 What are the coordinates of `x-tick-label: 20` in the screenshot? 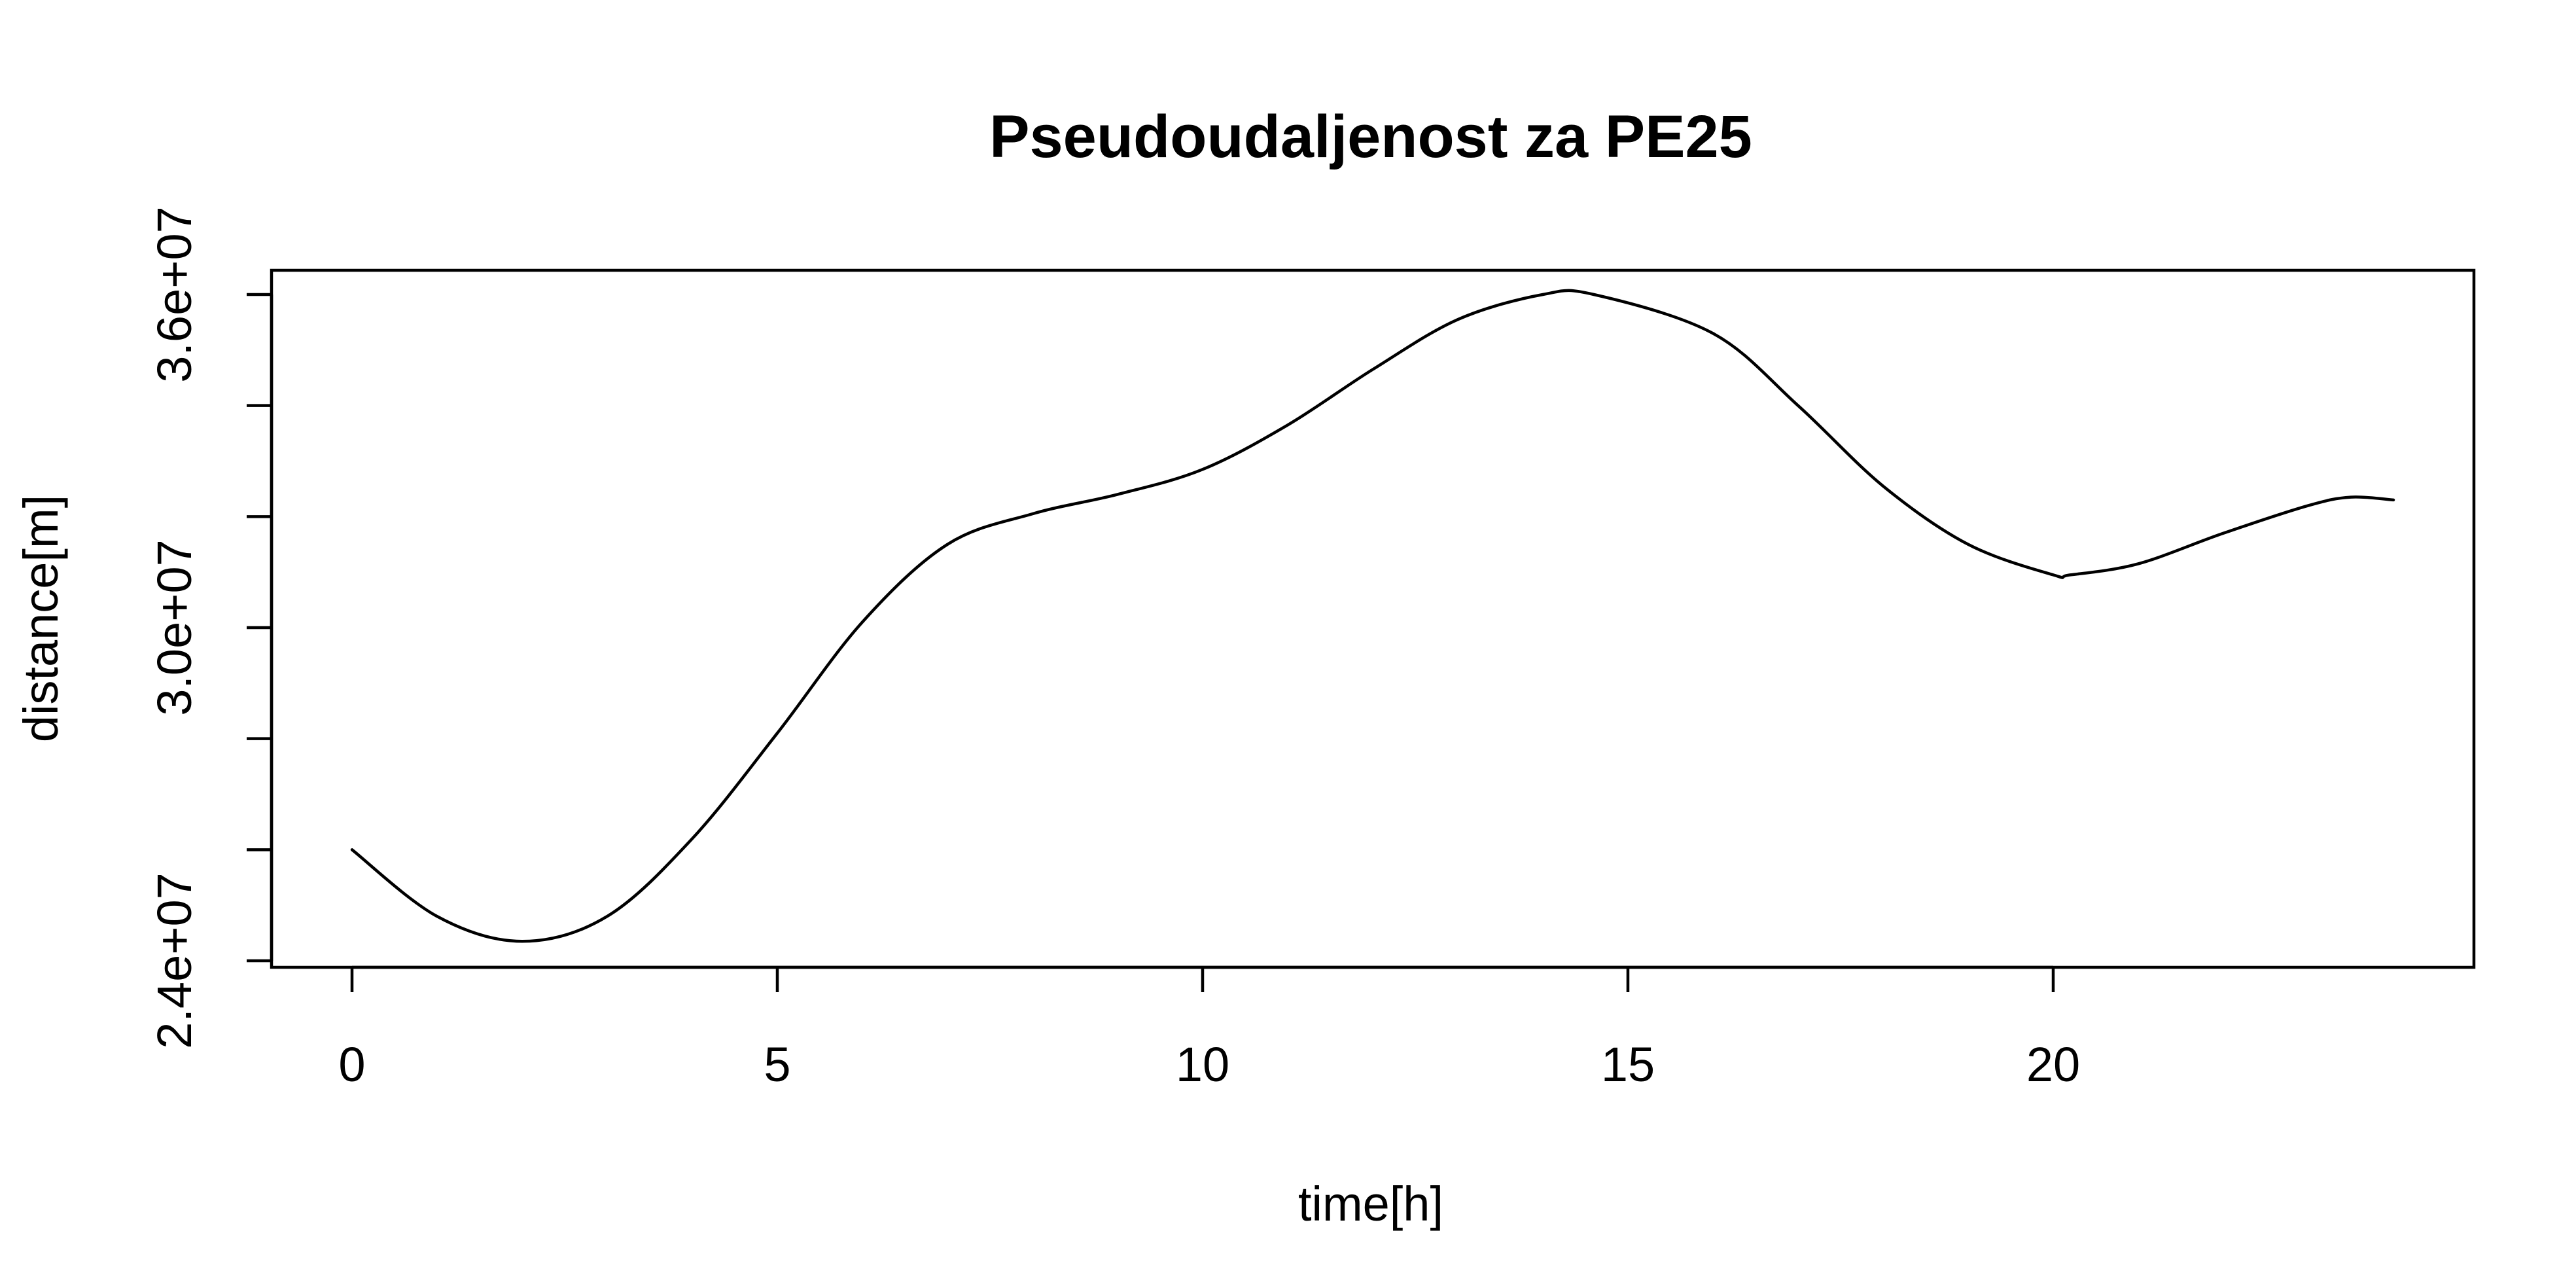 It's located at (2053, 1064).